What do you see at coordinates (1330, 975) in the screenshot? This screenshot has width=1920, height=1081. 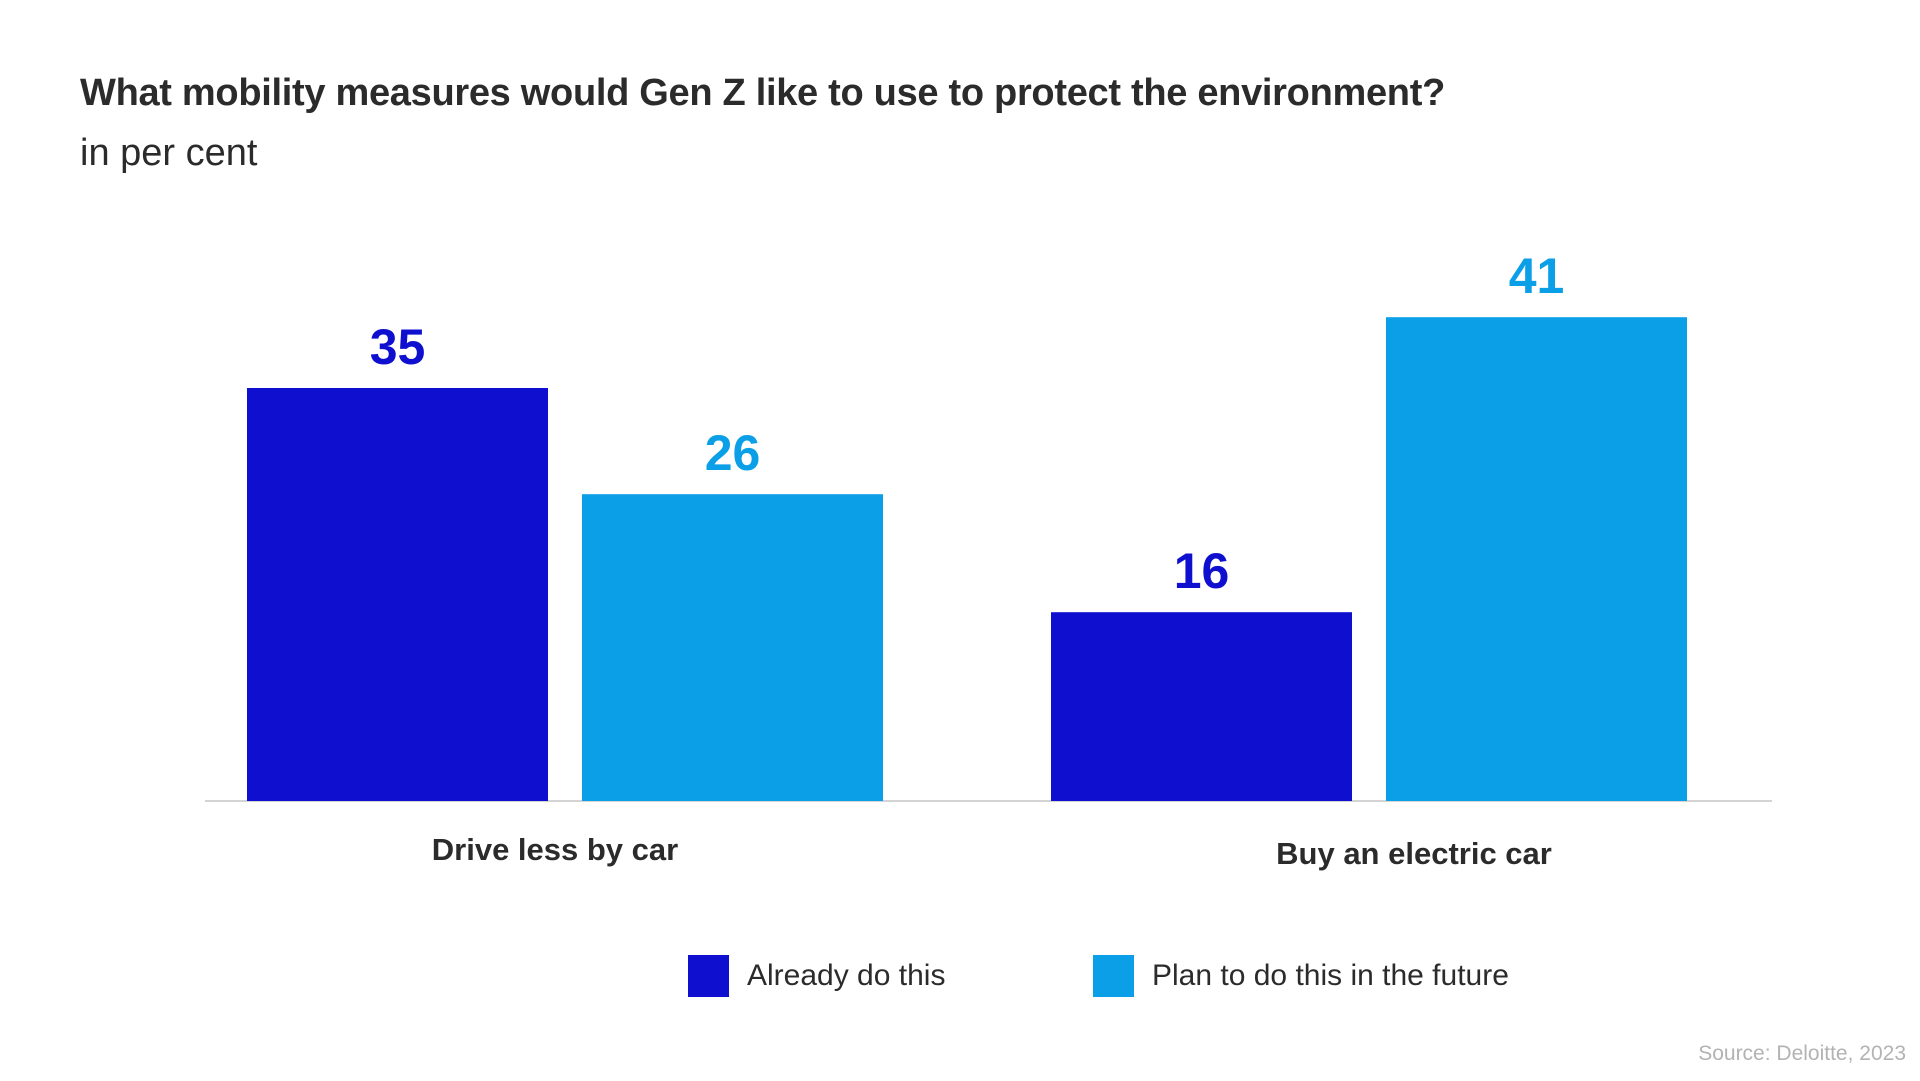 I see `legend-label-plan: Plan to do this in the future` at bounding box center [1330, 975].